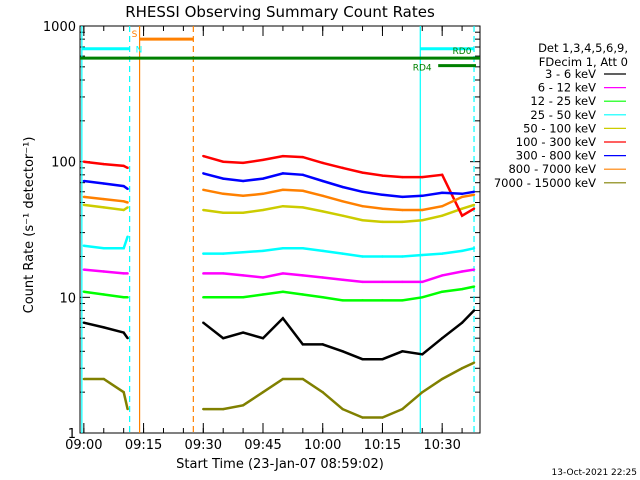  What do you see at coordinates (203, 445) in the screenshot?
I see `x-tick-label: 09:30` at bounding box center [203, 445].